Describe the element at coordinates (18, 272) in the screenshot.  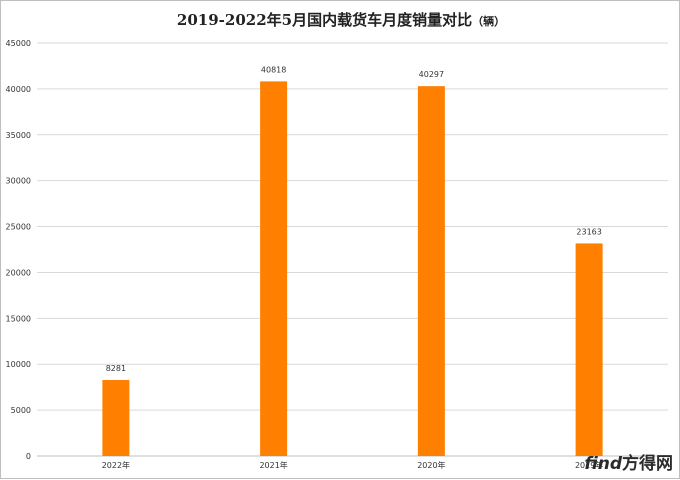
I see `y-tick-label-4: 20000` at that location.